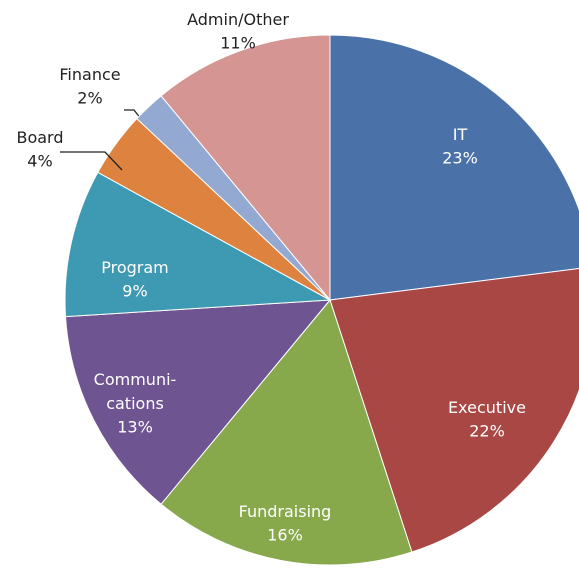  I want to click on label-line: IT, so click(460, 134).